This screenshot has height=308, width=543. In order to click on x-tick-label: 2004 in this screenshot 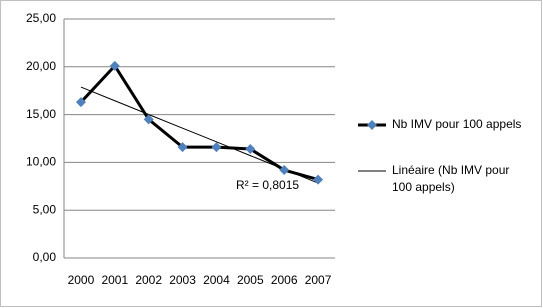, I will do `click(216, 280)`.